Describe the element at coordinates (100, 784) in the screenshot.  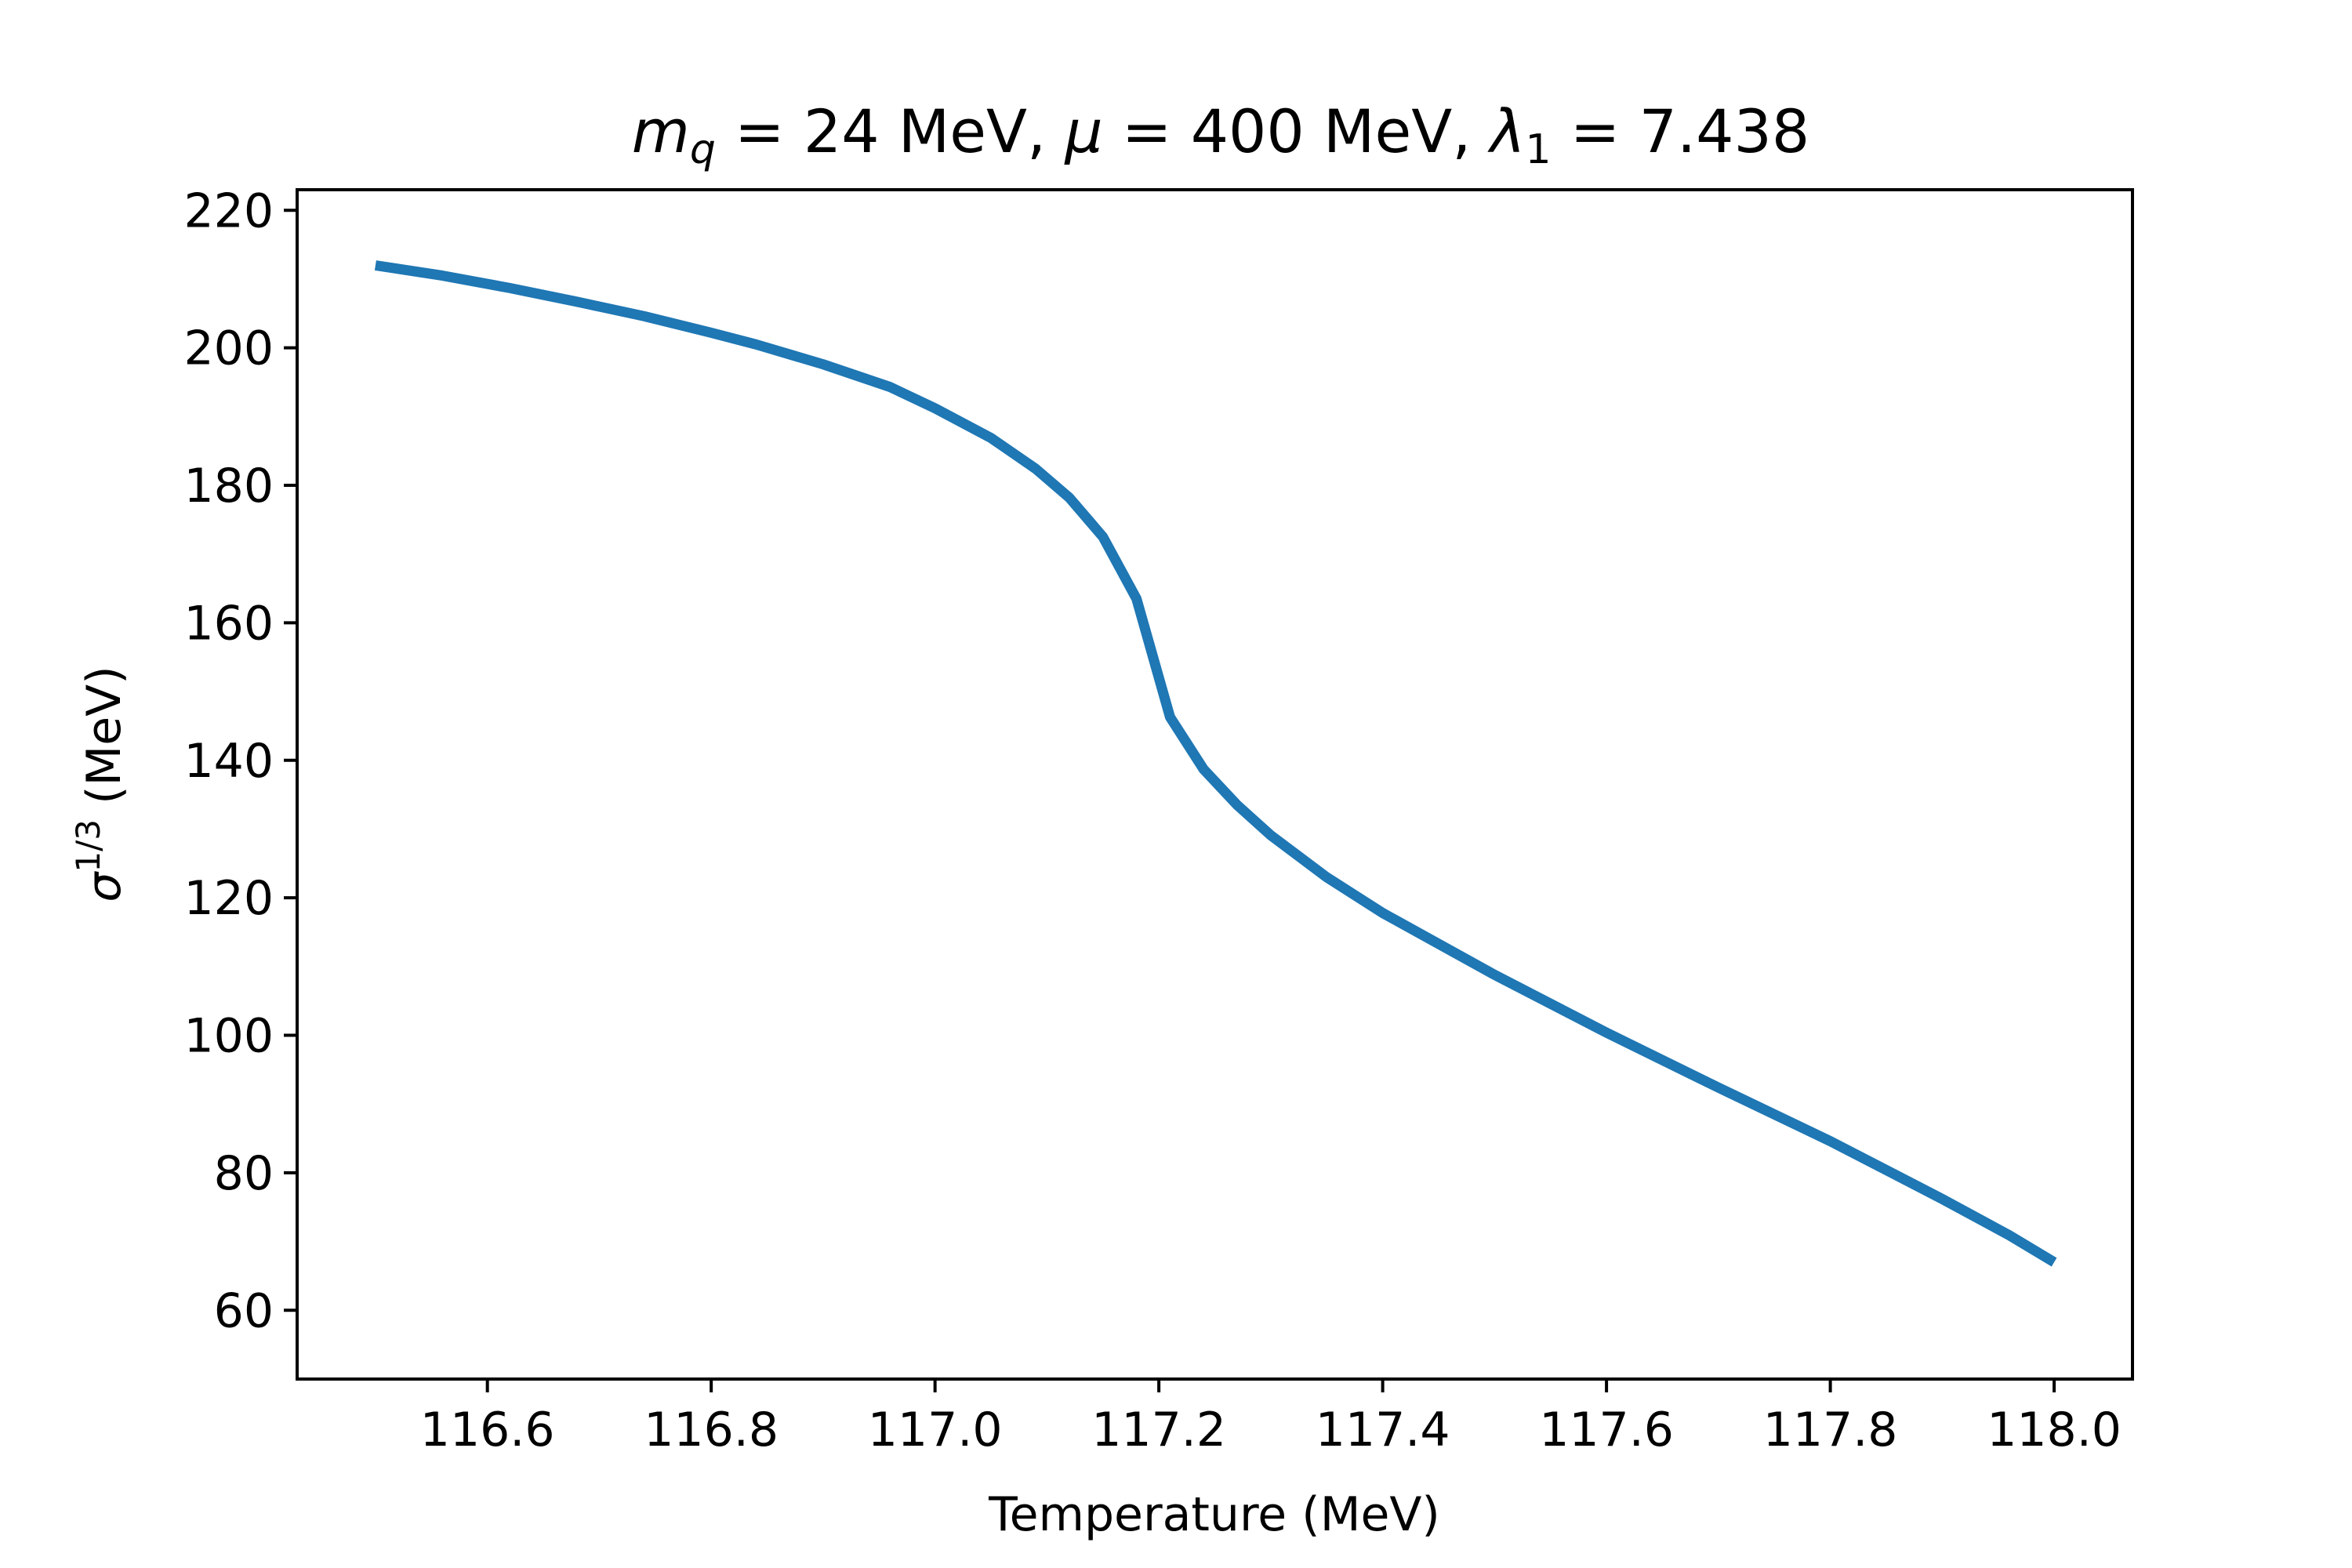
I see `y-axis-label: σ1/3 (MeV)` at that location.